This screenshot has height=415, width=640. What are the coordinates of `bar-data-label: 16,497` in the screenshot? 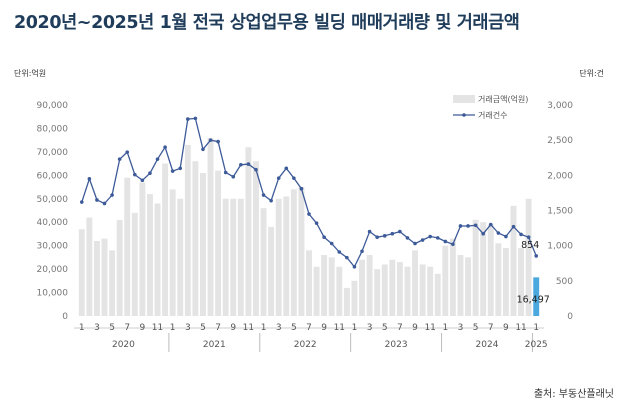 It's located at (533, 299).